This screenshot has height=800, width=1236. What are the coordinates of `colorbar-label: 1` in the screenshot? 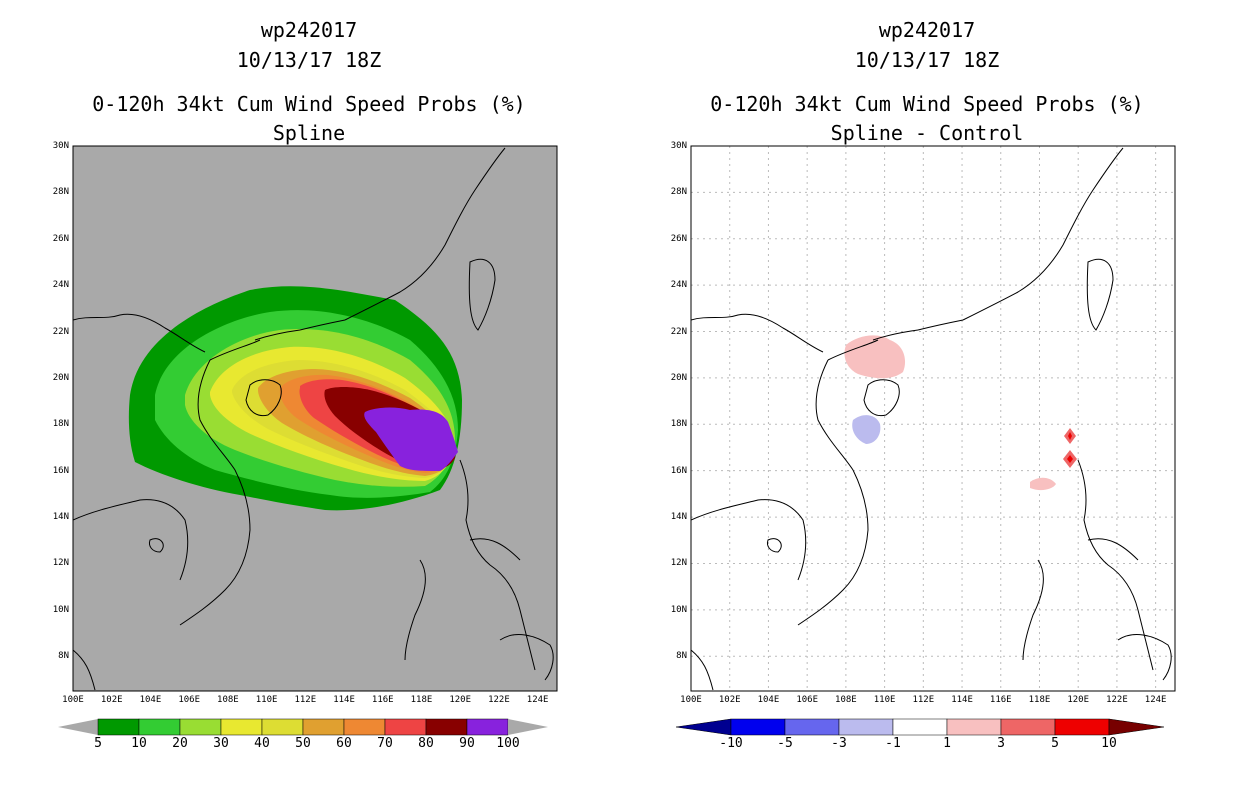 It's located at (947, 743).